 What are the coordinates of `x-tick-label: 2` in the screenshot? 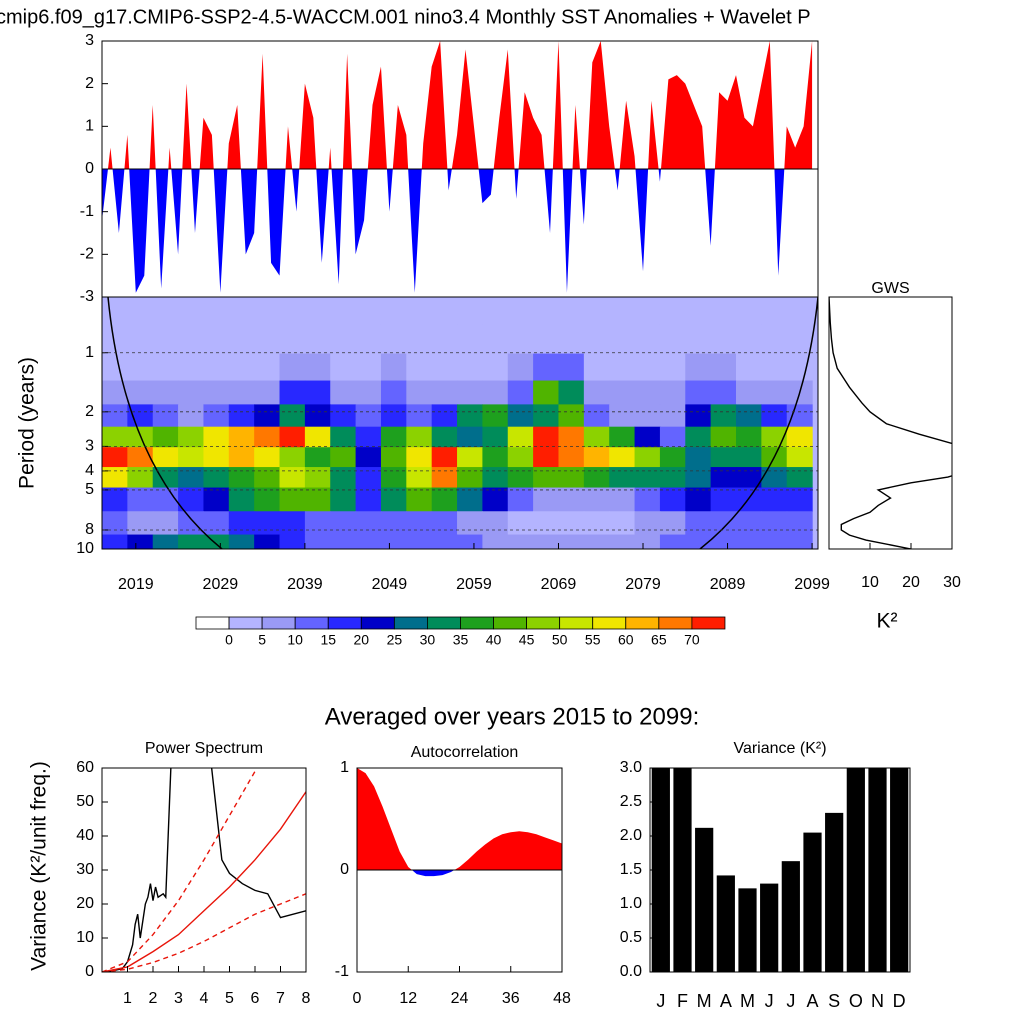 It's located at (153, 998).